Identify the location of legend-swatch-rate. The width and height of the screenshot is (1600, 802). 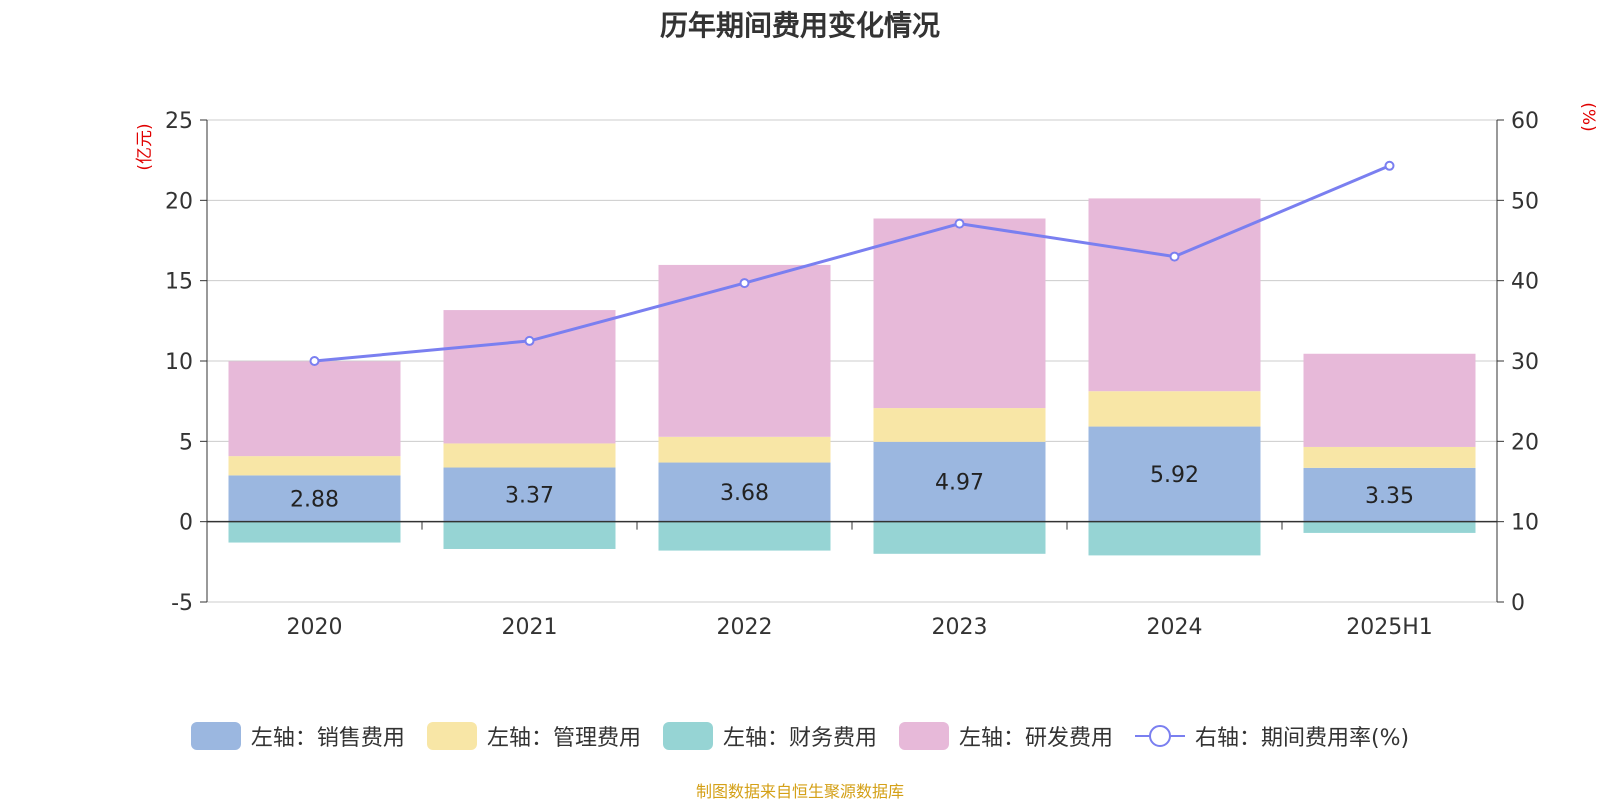
(1159, 736).